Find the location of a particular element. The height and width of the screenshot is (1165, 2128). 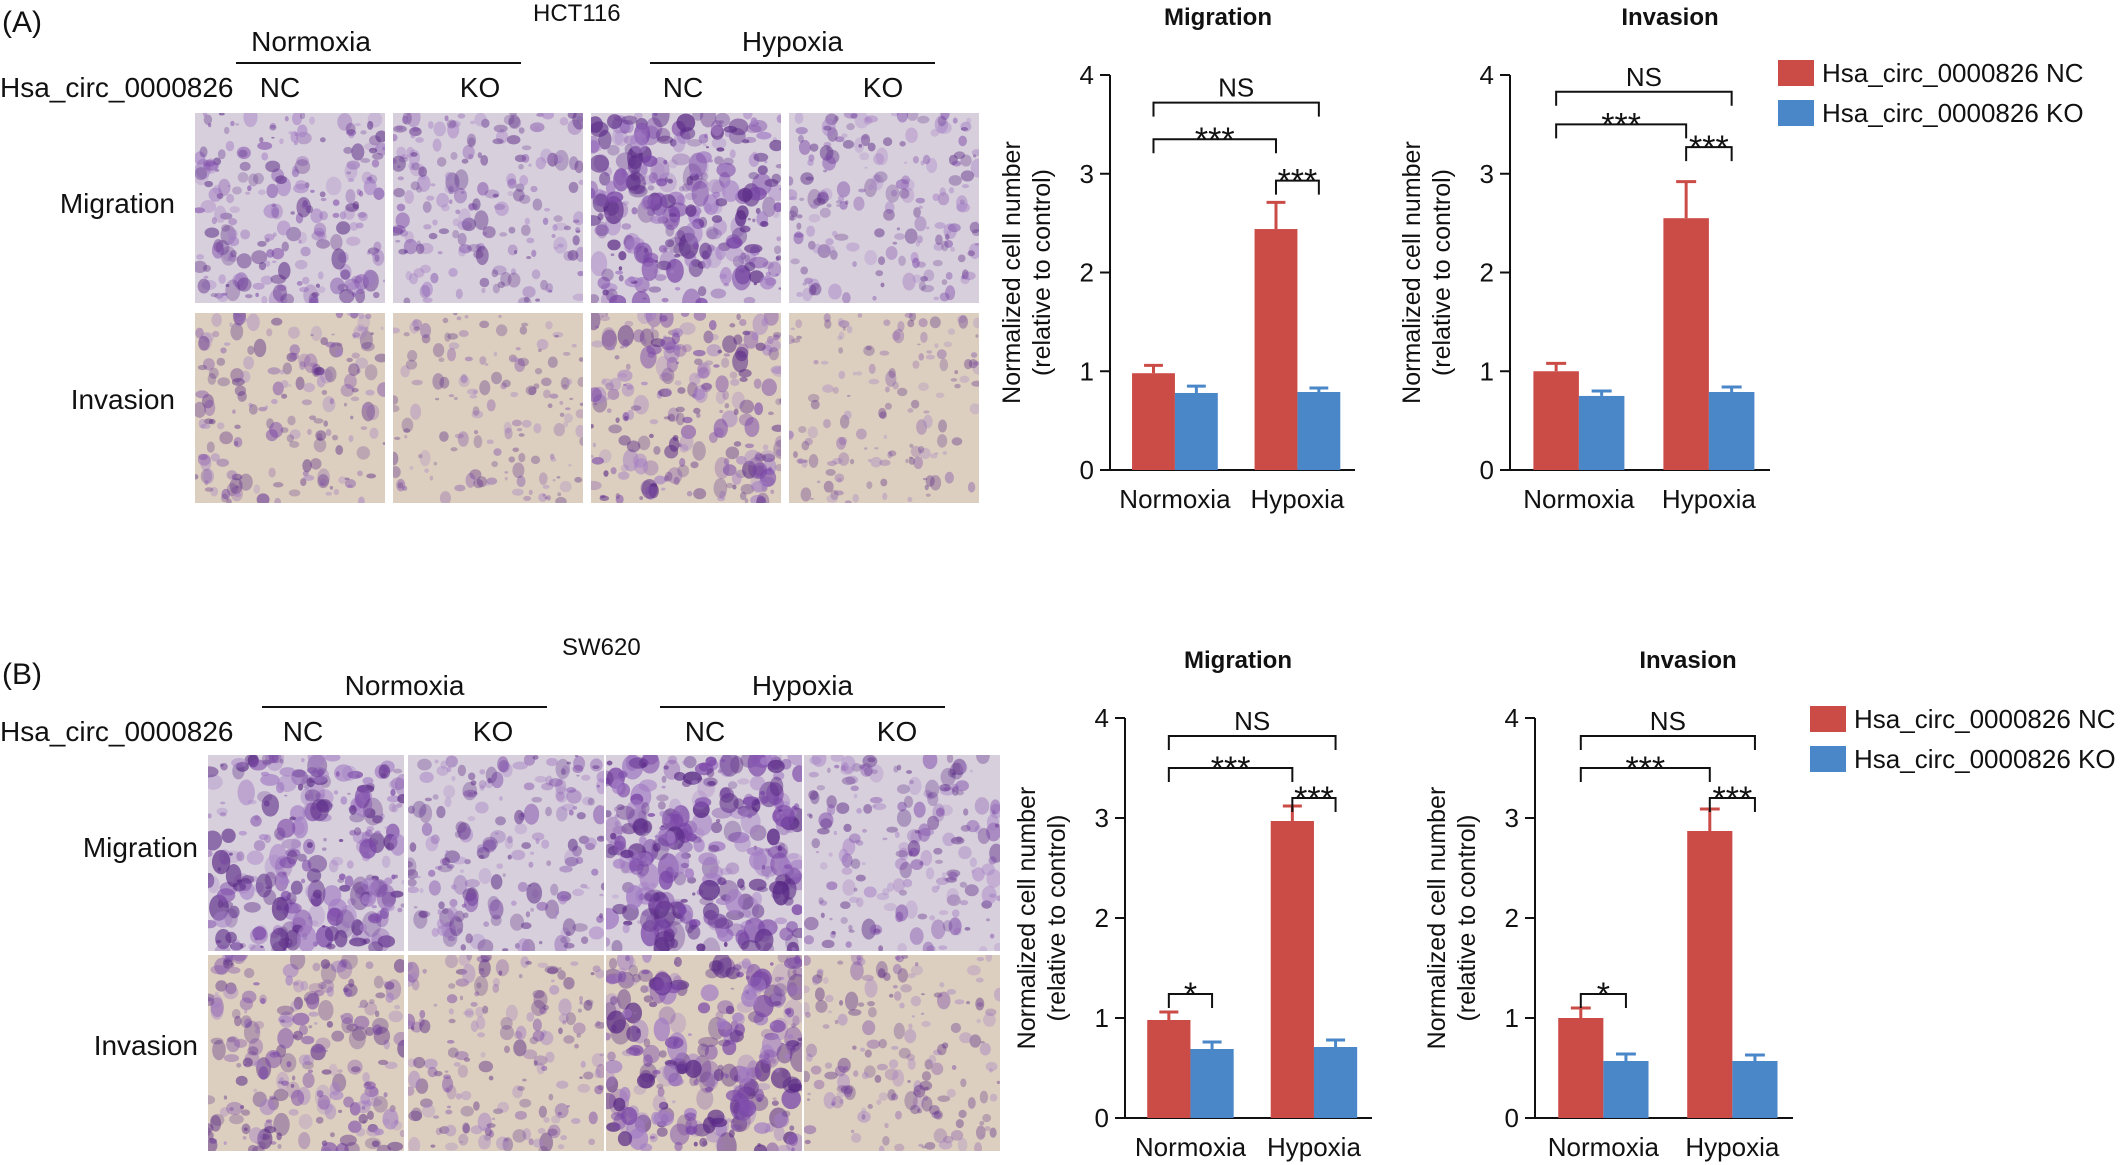

panel-label: (B) is located at coordinates (22, 674).